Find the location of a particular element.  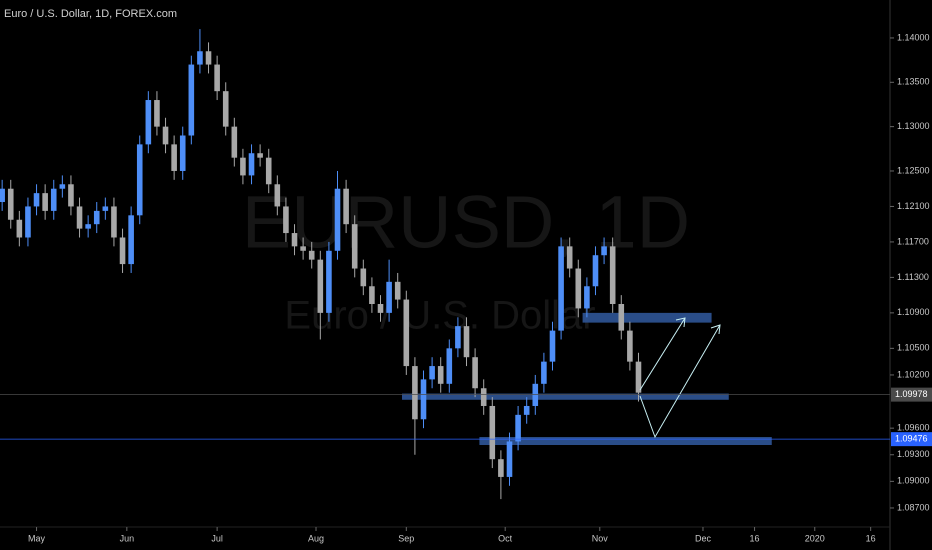

x-tick-label: Nov is located at coordinates (600, 538).